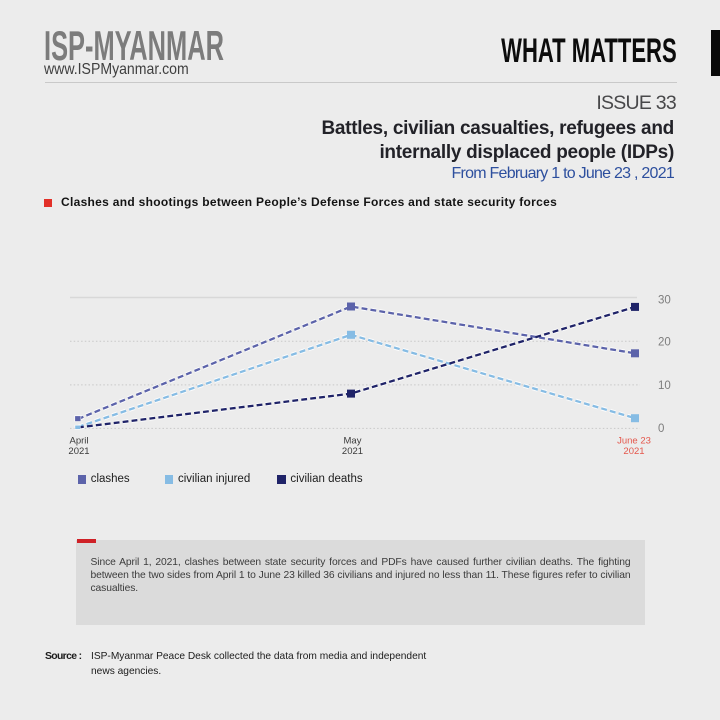 This screenshot has width=720, height=720. I want to click on svg-text: 20, so click(664, 342).